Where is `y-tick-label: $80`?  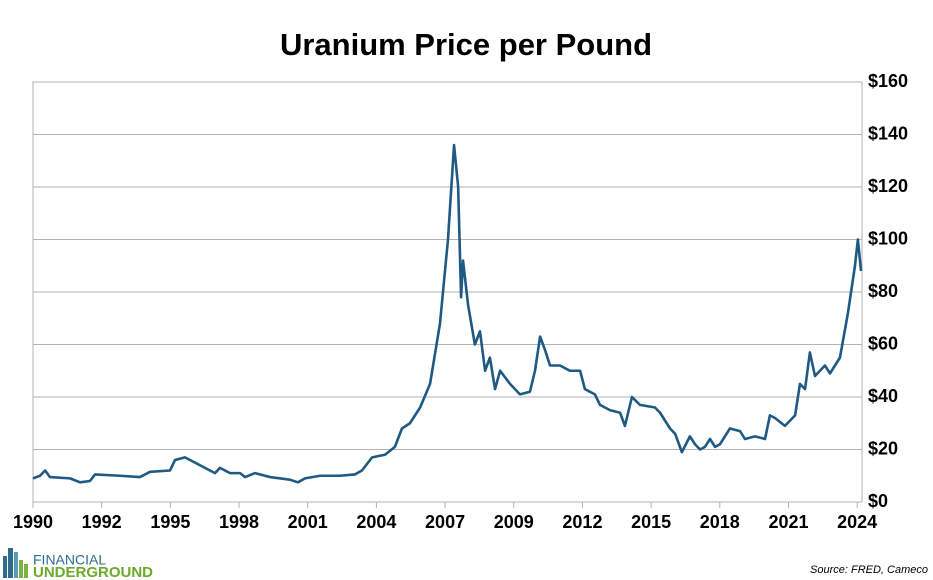 y-tick-label: $80 is located at coordinates (883, 291).